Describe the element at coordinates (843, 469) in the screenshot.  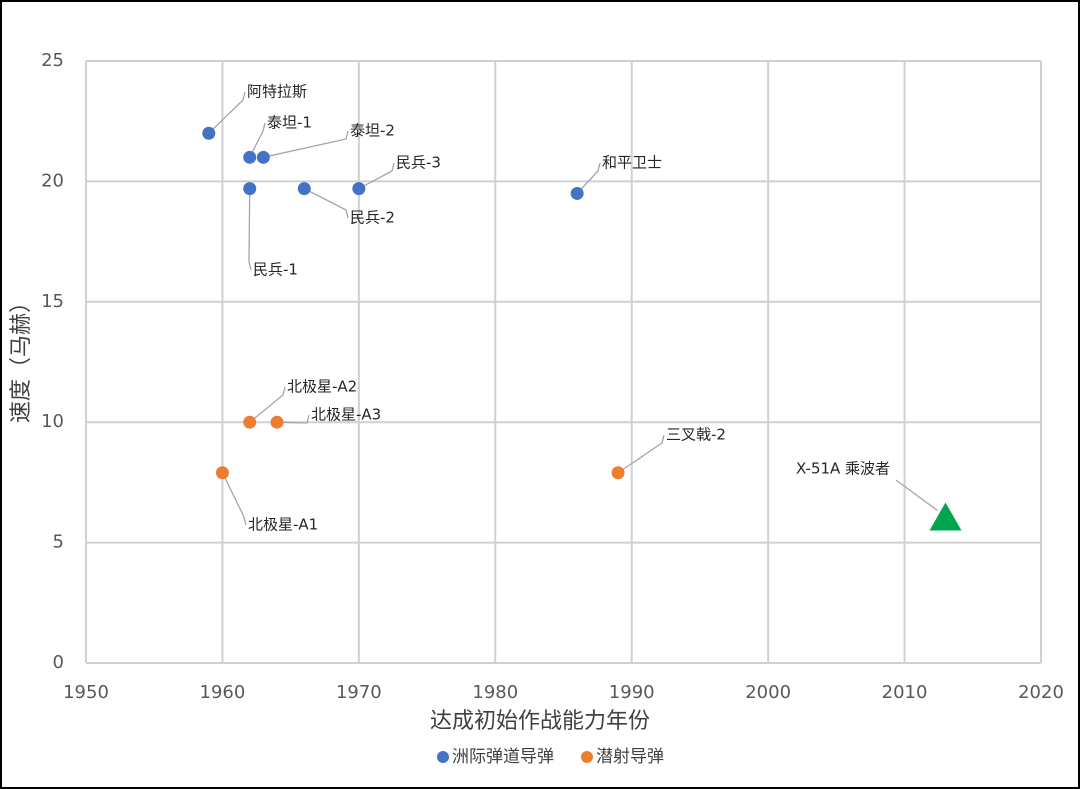
I see `highlight-label: X-51A 乘波者` at that location.